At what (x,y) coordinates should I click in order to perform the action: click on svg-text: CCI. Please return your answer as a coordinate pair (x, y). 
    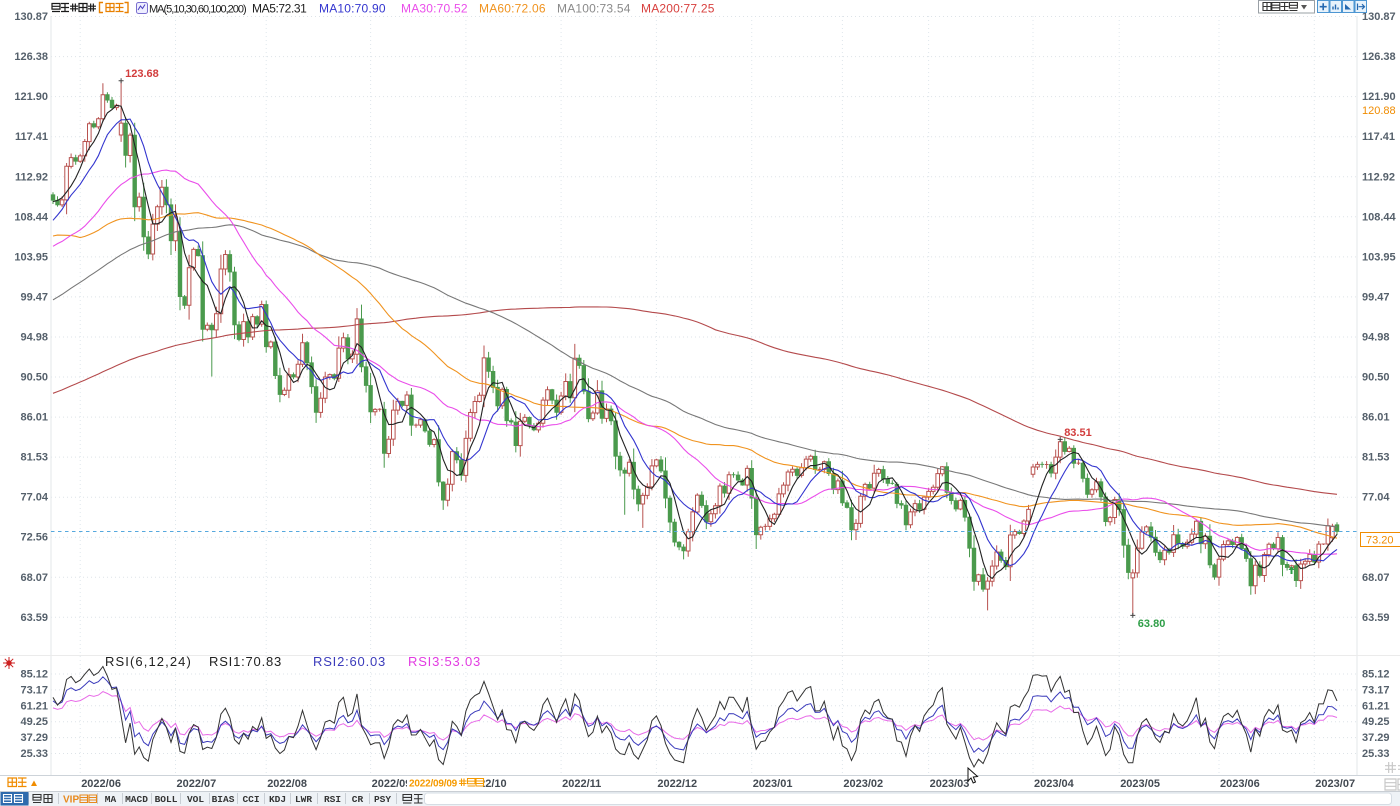
    Looking at the image, I should click on (250, 799).